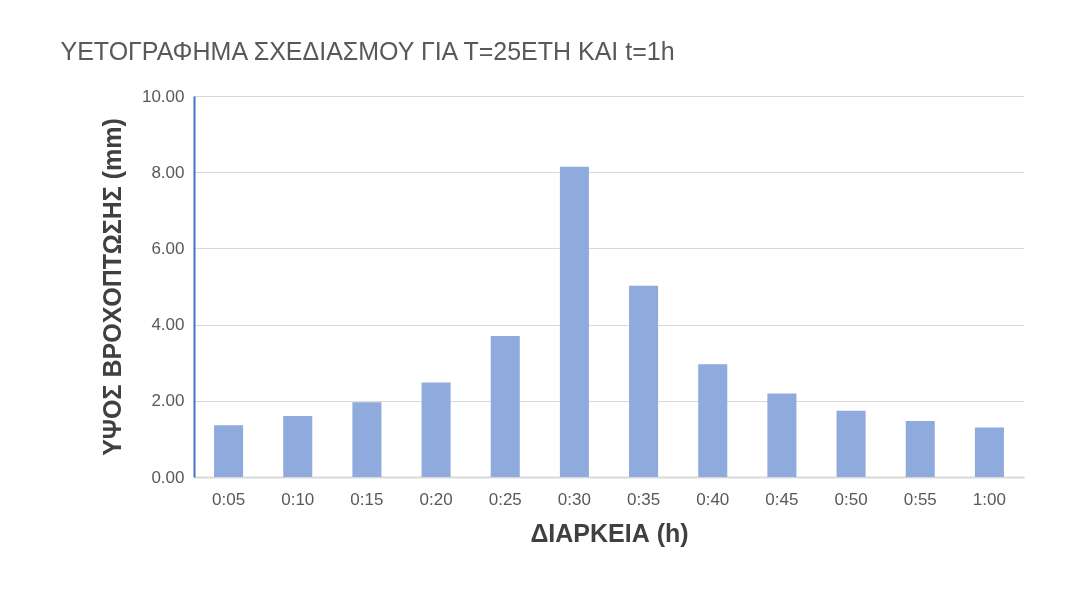 This screenshot has height=614, width=1090. Describe the element at coordinates (168, 172) in the screenshot. I see `y-tick-label: 8.00` at that location.